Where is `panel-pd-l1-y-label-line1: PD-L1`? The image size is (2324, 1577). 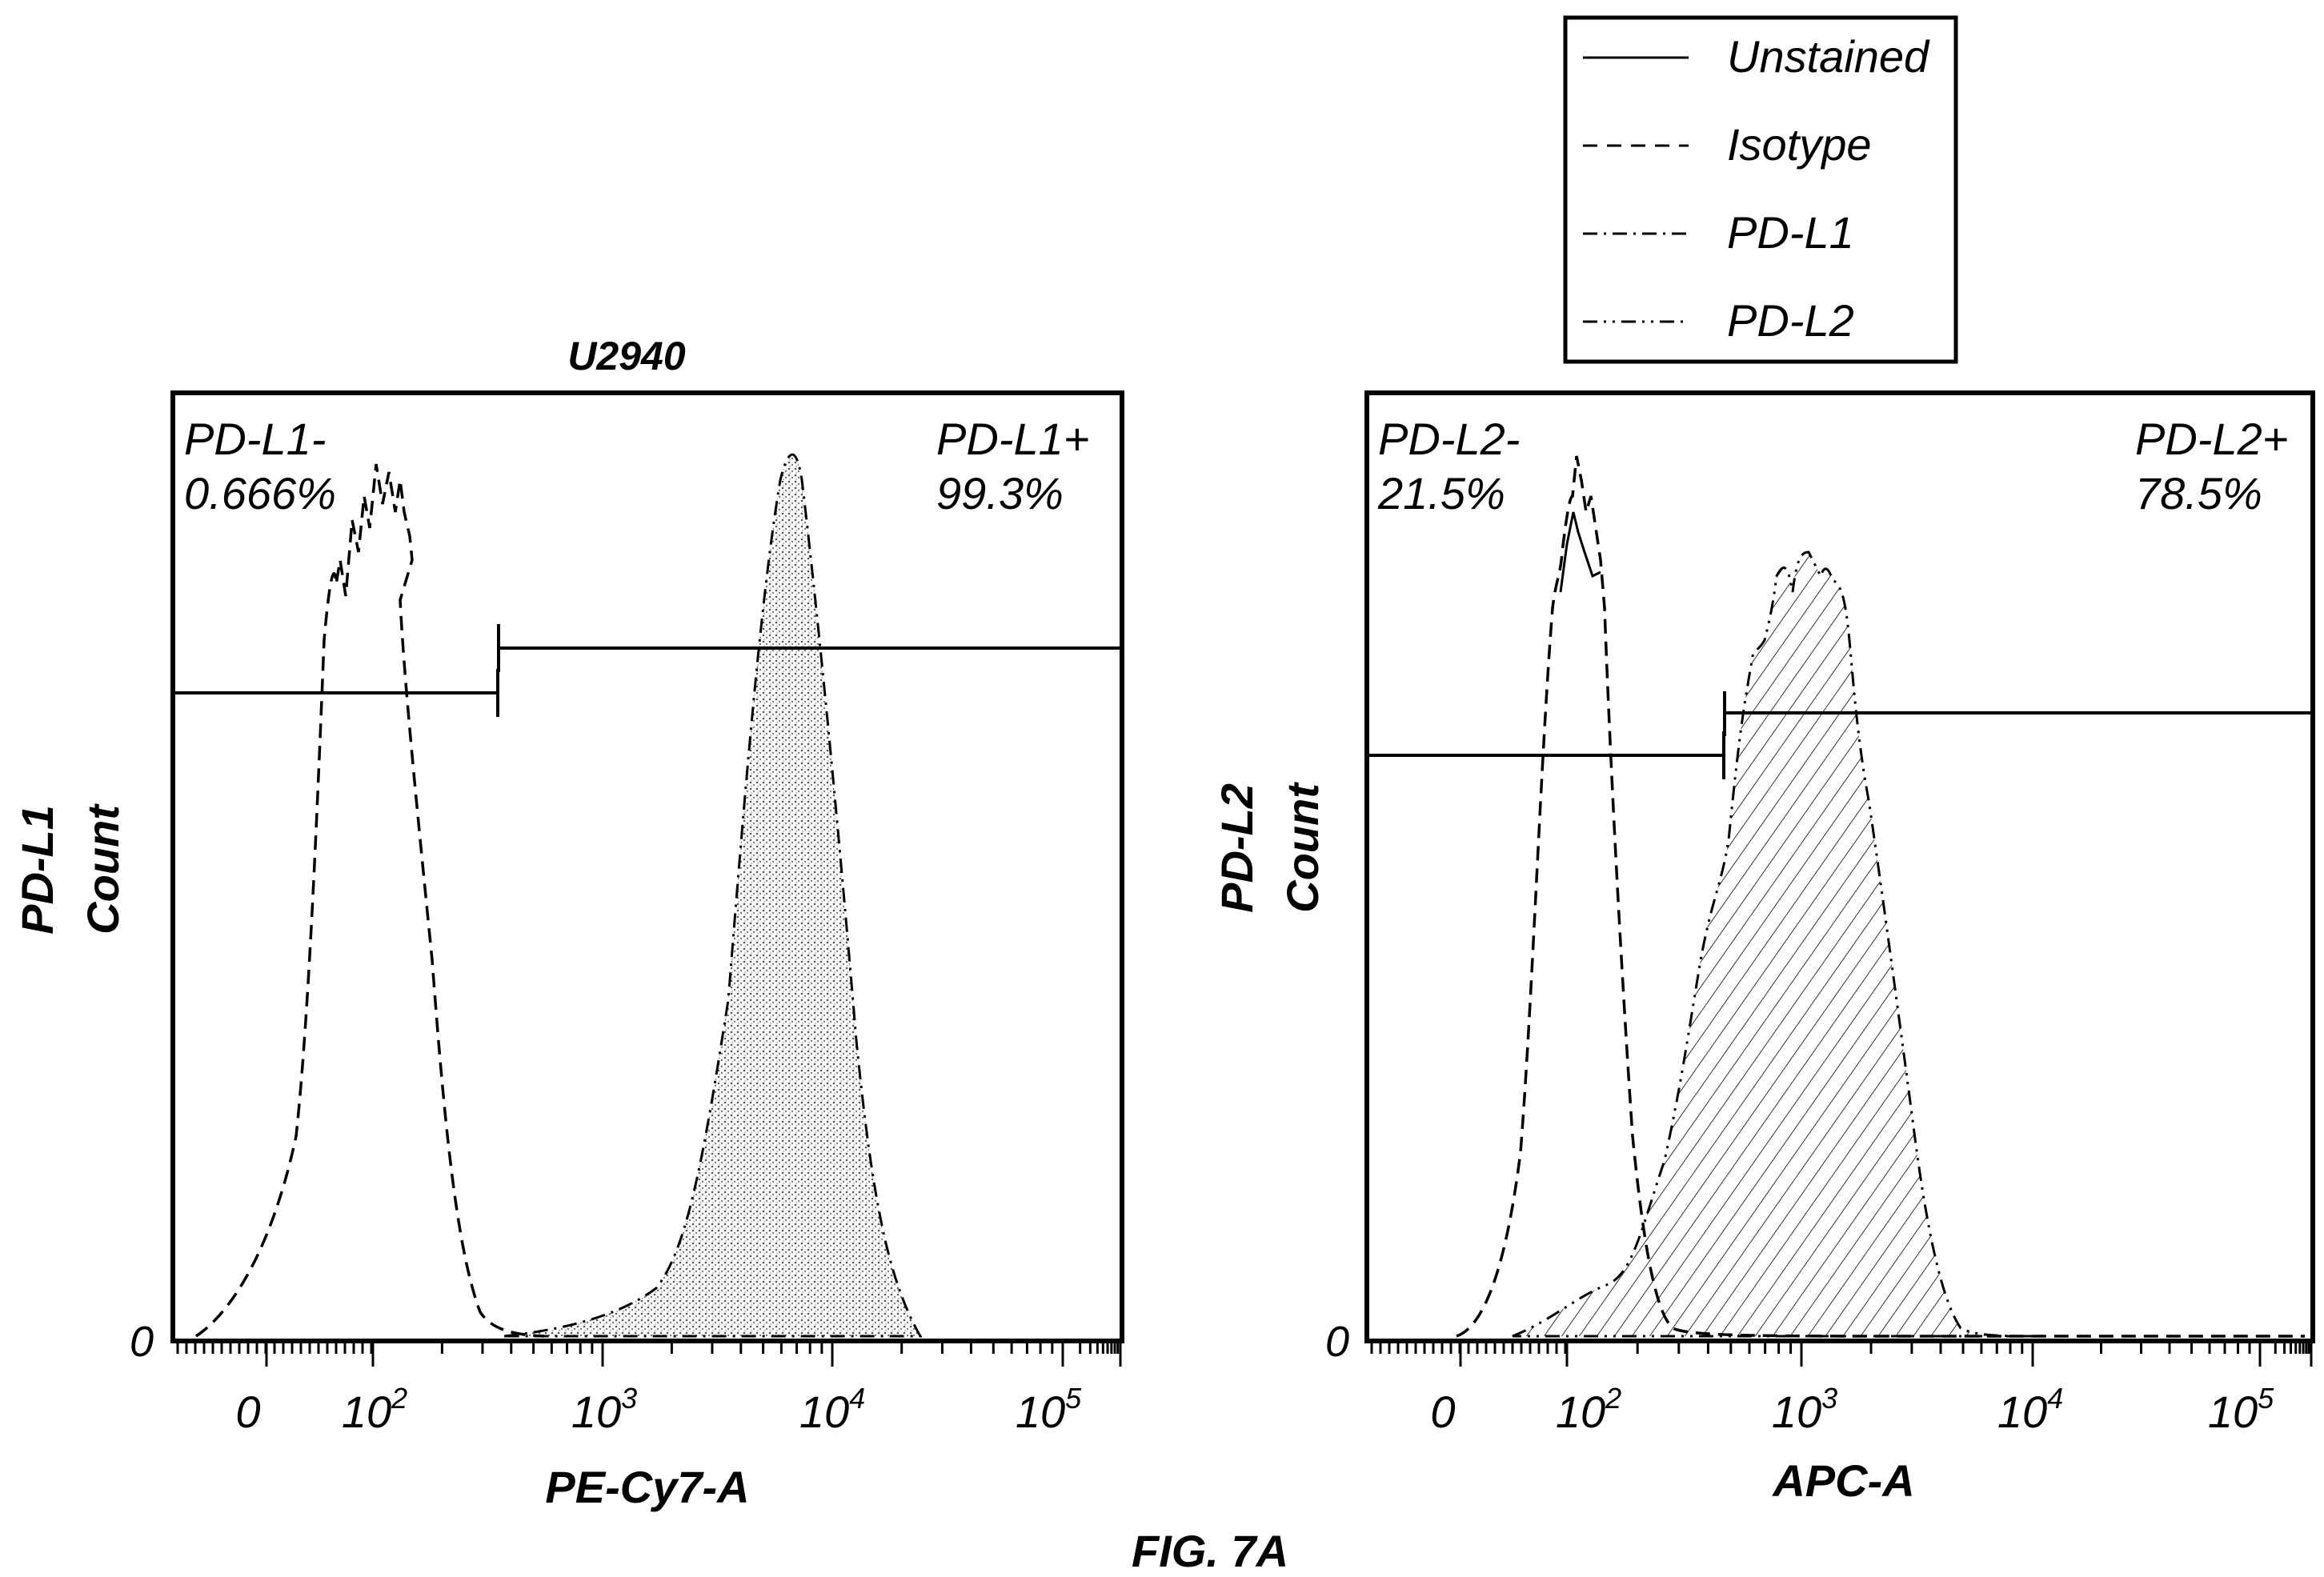 panel-pd-l1-y-label-line1: PD-L1 is located at coordinates (37, 870).